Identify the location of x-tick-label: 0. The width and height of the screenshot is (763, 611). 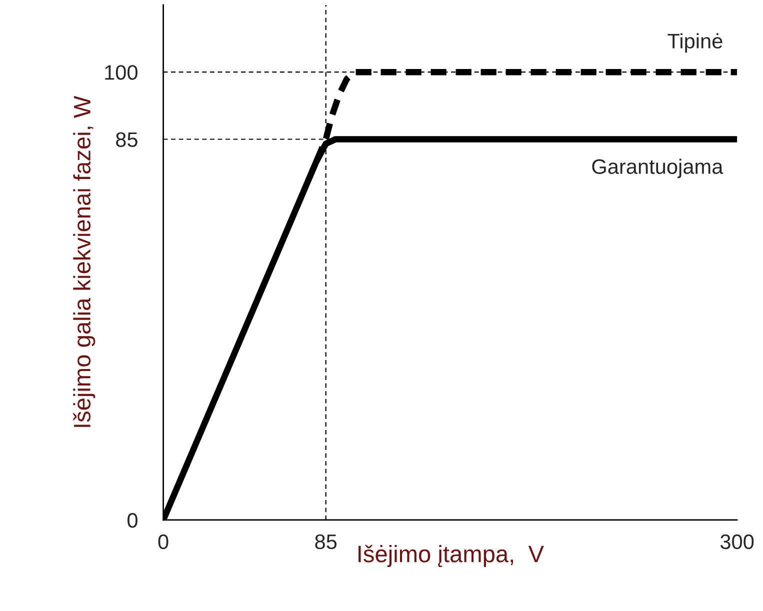
(163, 542).